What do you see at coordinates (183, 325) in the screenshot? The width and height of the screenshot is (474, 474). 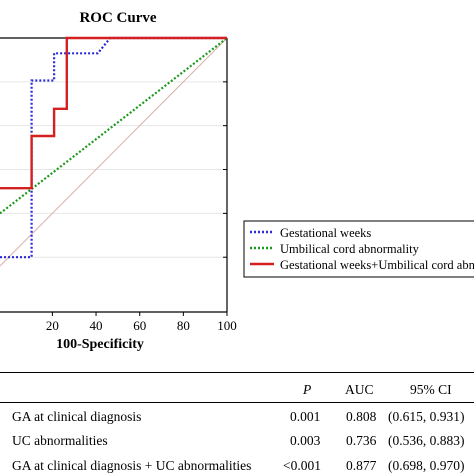 I see `x-tick-label: 80` at bounding box center [183, 325].